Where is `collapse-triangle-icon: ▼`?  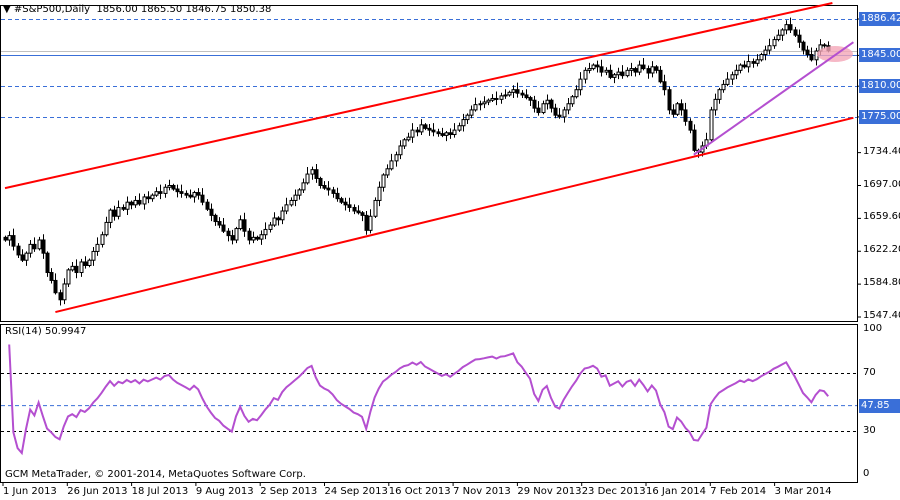
collapse-triangle-icon: ▼ is located at coordinates (7, 9).